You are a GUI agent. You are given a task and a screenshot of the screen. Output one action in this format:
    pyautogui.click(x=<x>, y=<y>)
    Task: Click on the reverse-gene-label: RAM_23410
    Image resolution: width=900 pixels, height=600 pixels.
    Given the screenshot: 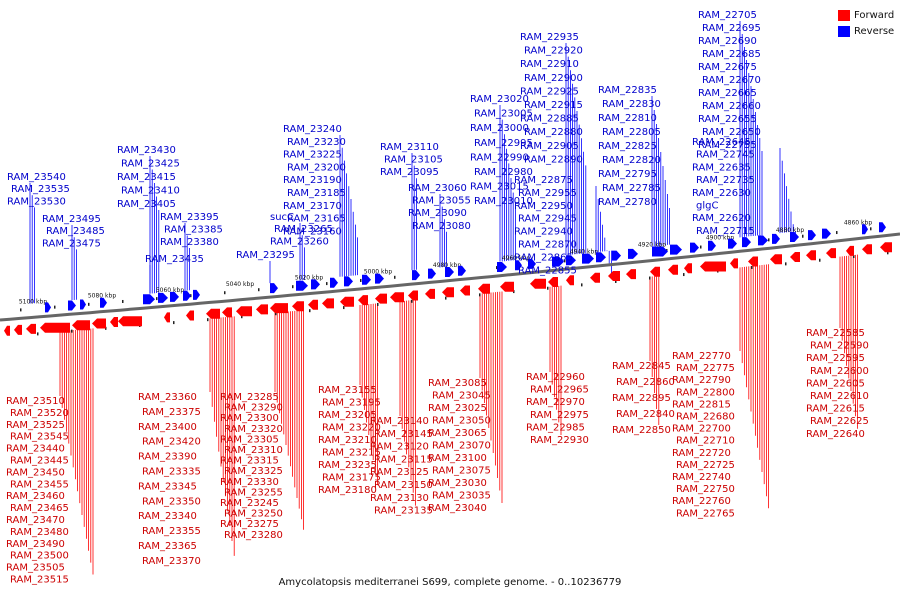 What is the action you would take?
    pyautogui.click(x=150, y=191)
    